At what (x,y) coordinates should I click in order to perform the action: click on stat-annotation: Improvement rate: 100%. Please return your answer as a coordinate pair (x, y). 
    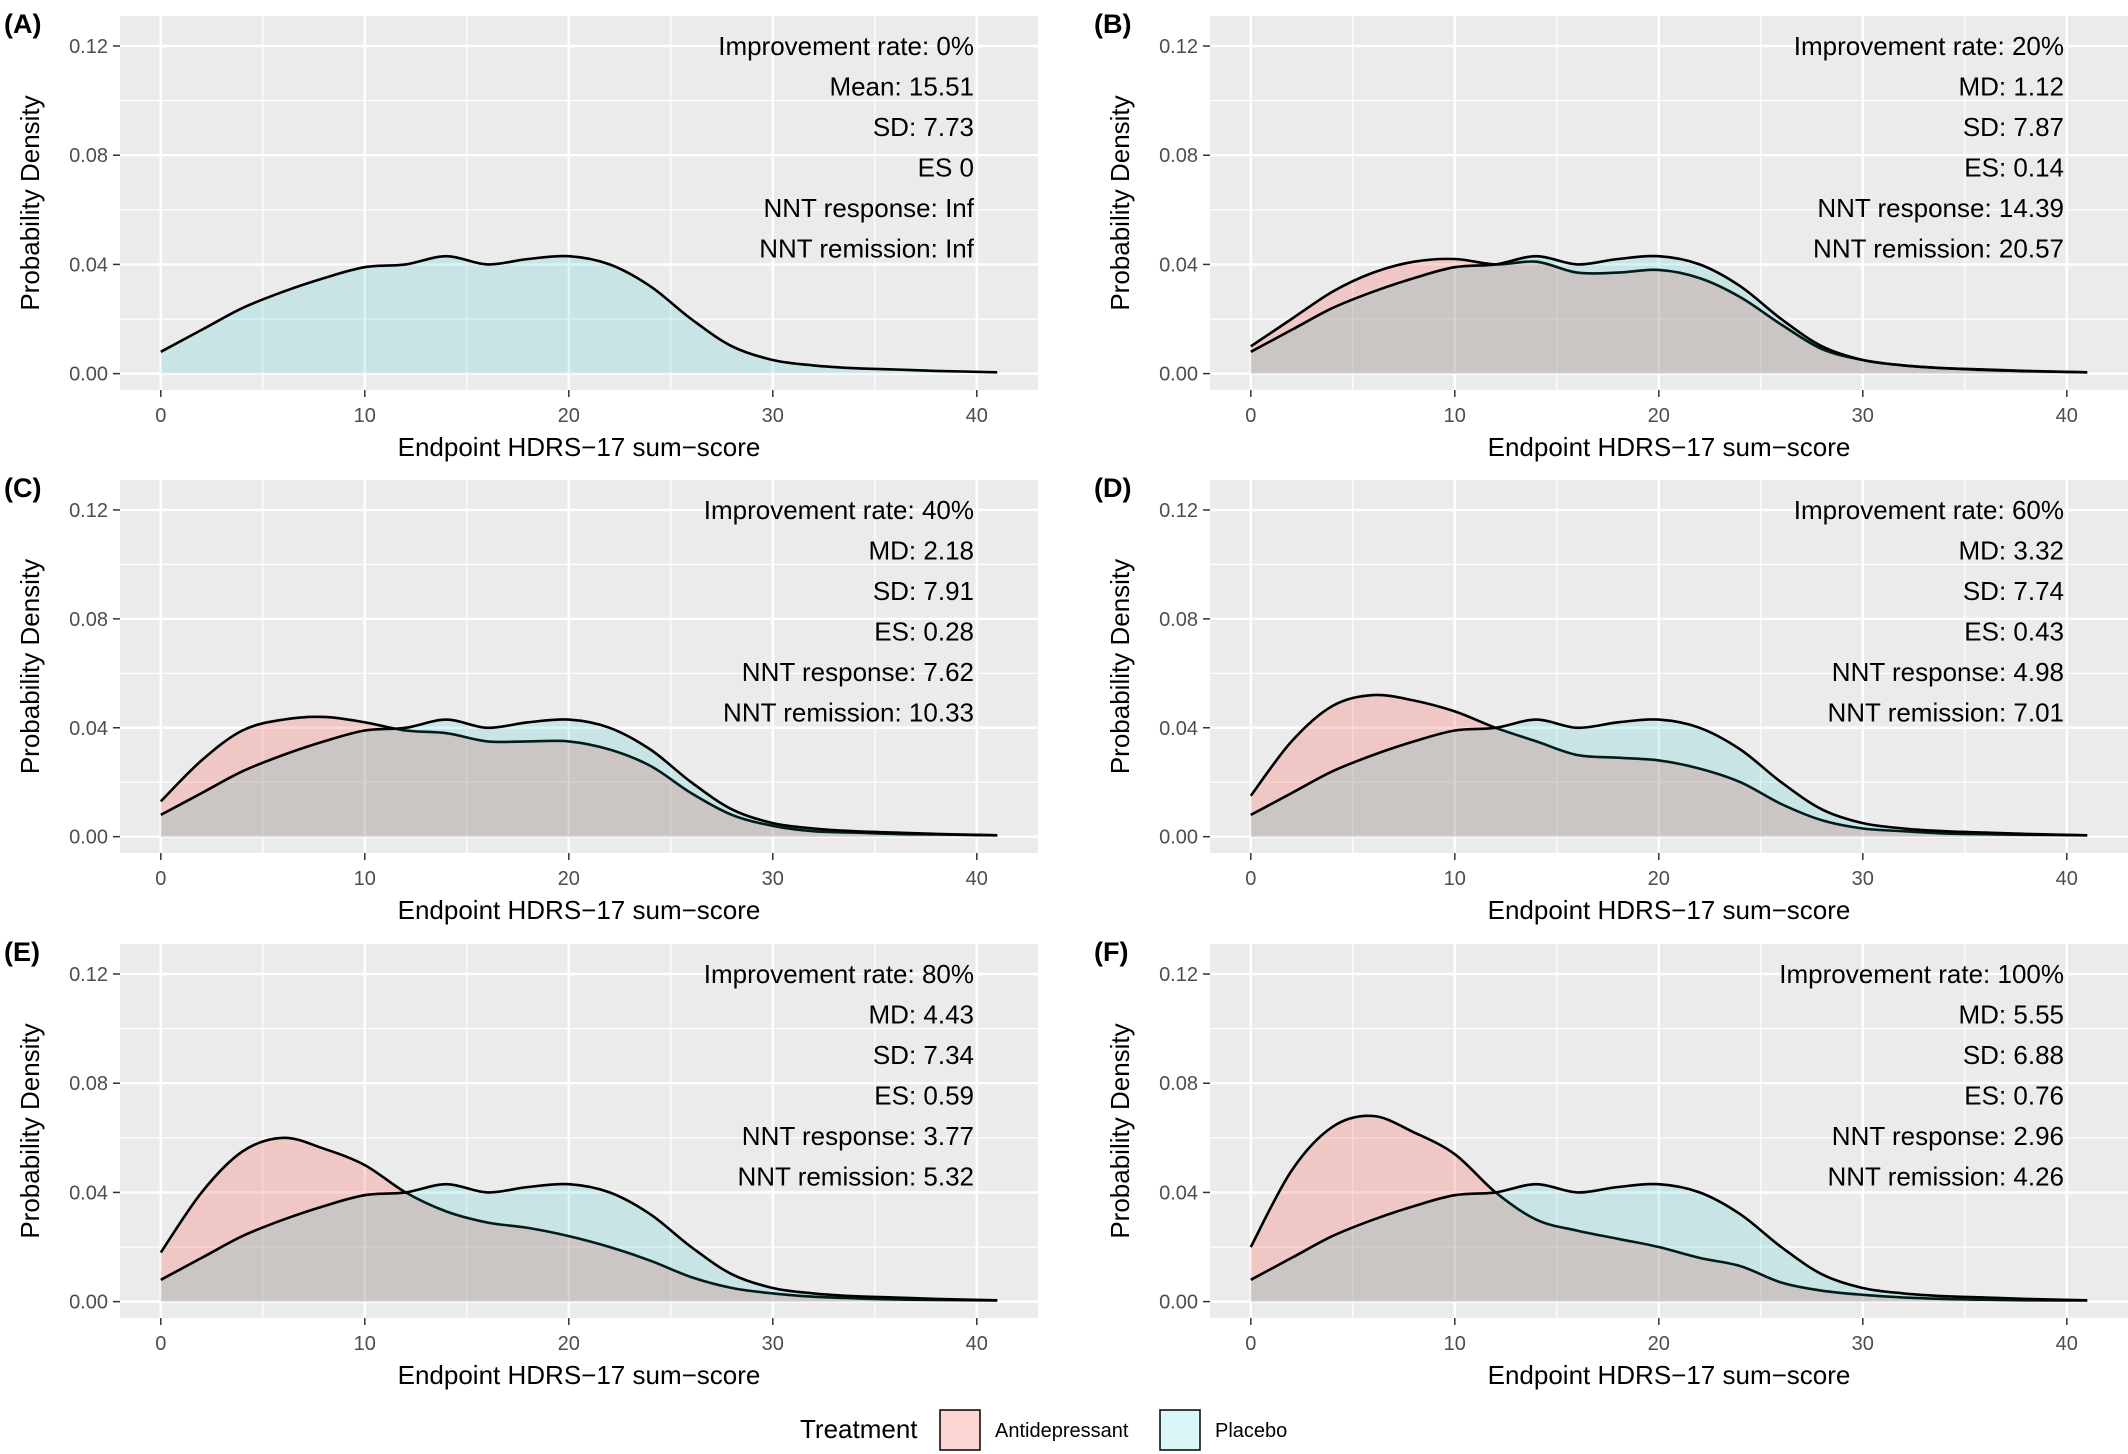
    Looking at the image, I should click on (1921, 974).